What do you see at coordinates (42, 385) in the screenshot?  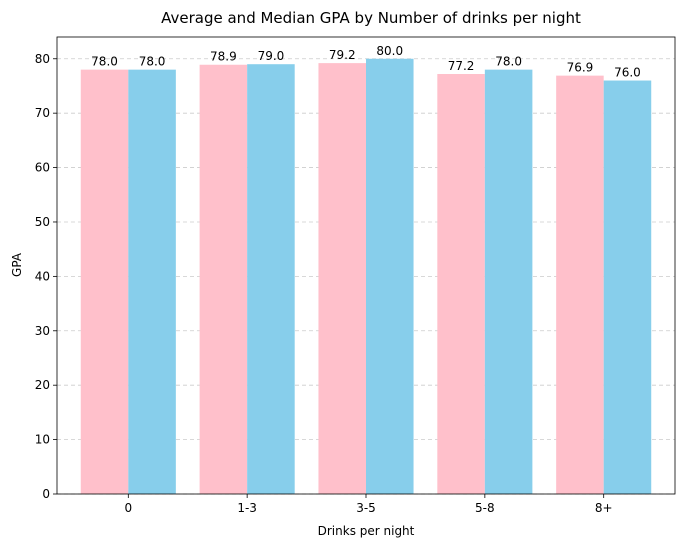 I see `y-tick-label: 20` at bounding box center [42, 385].